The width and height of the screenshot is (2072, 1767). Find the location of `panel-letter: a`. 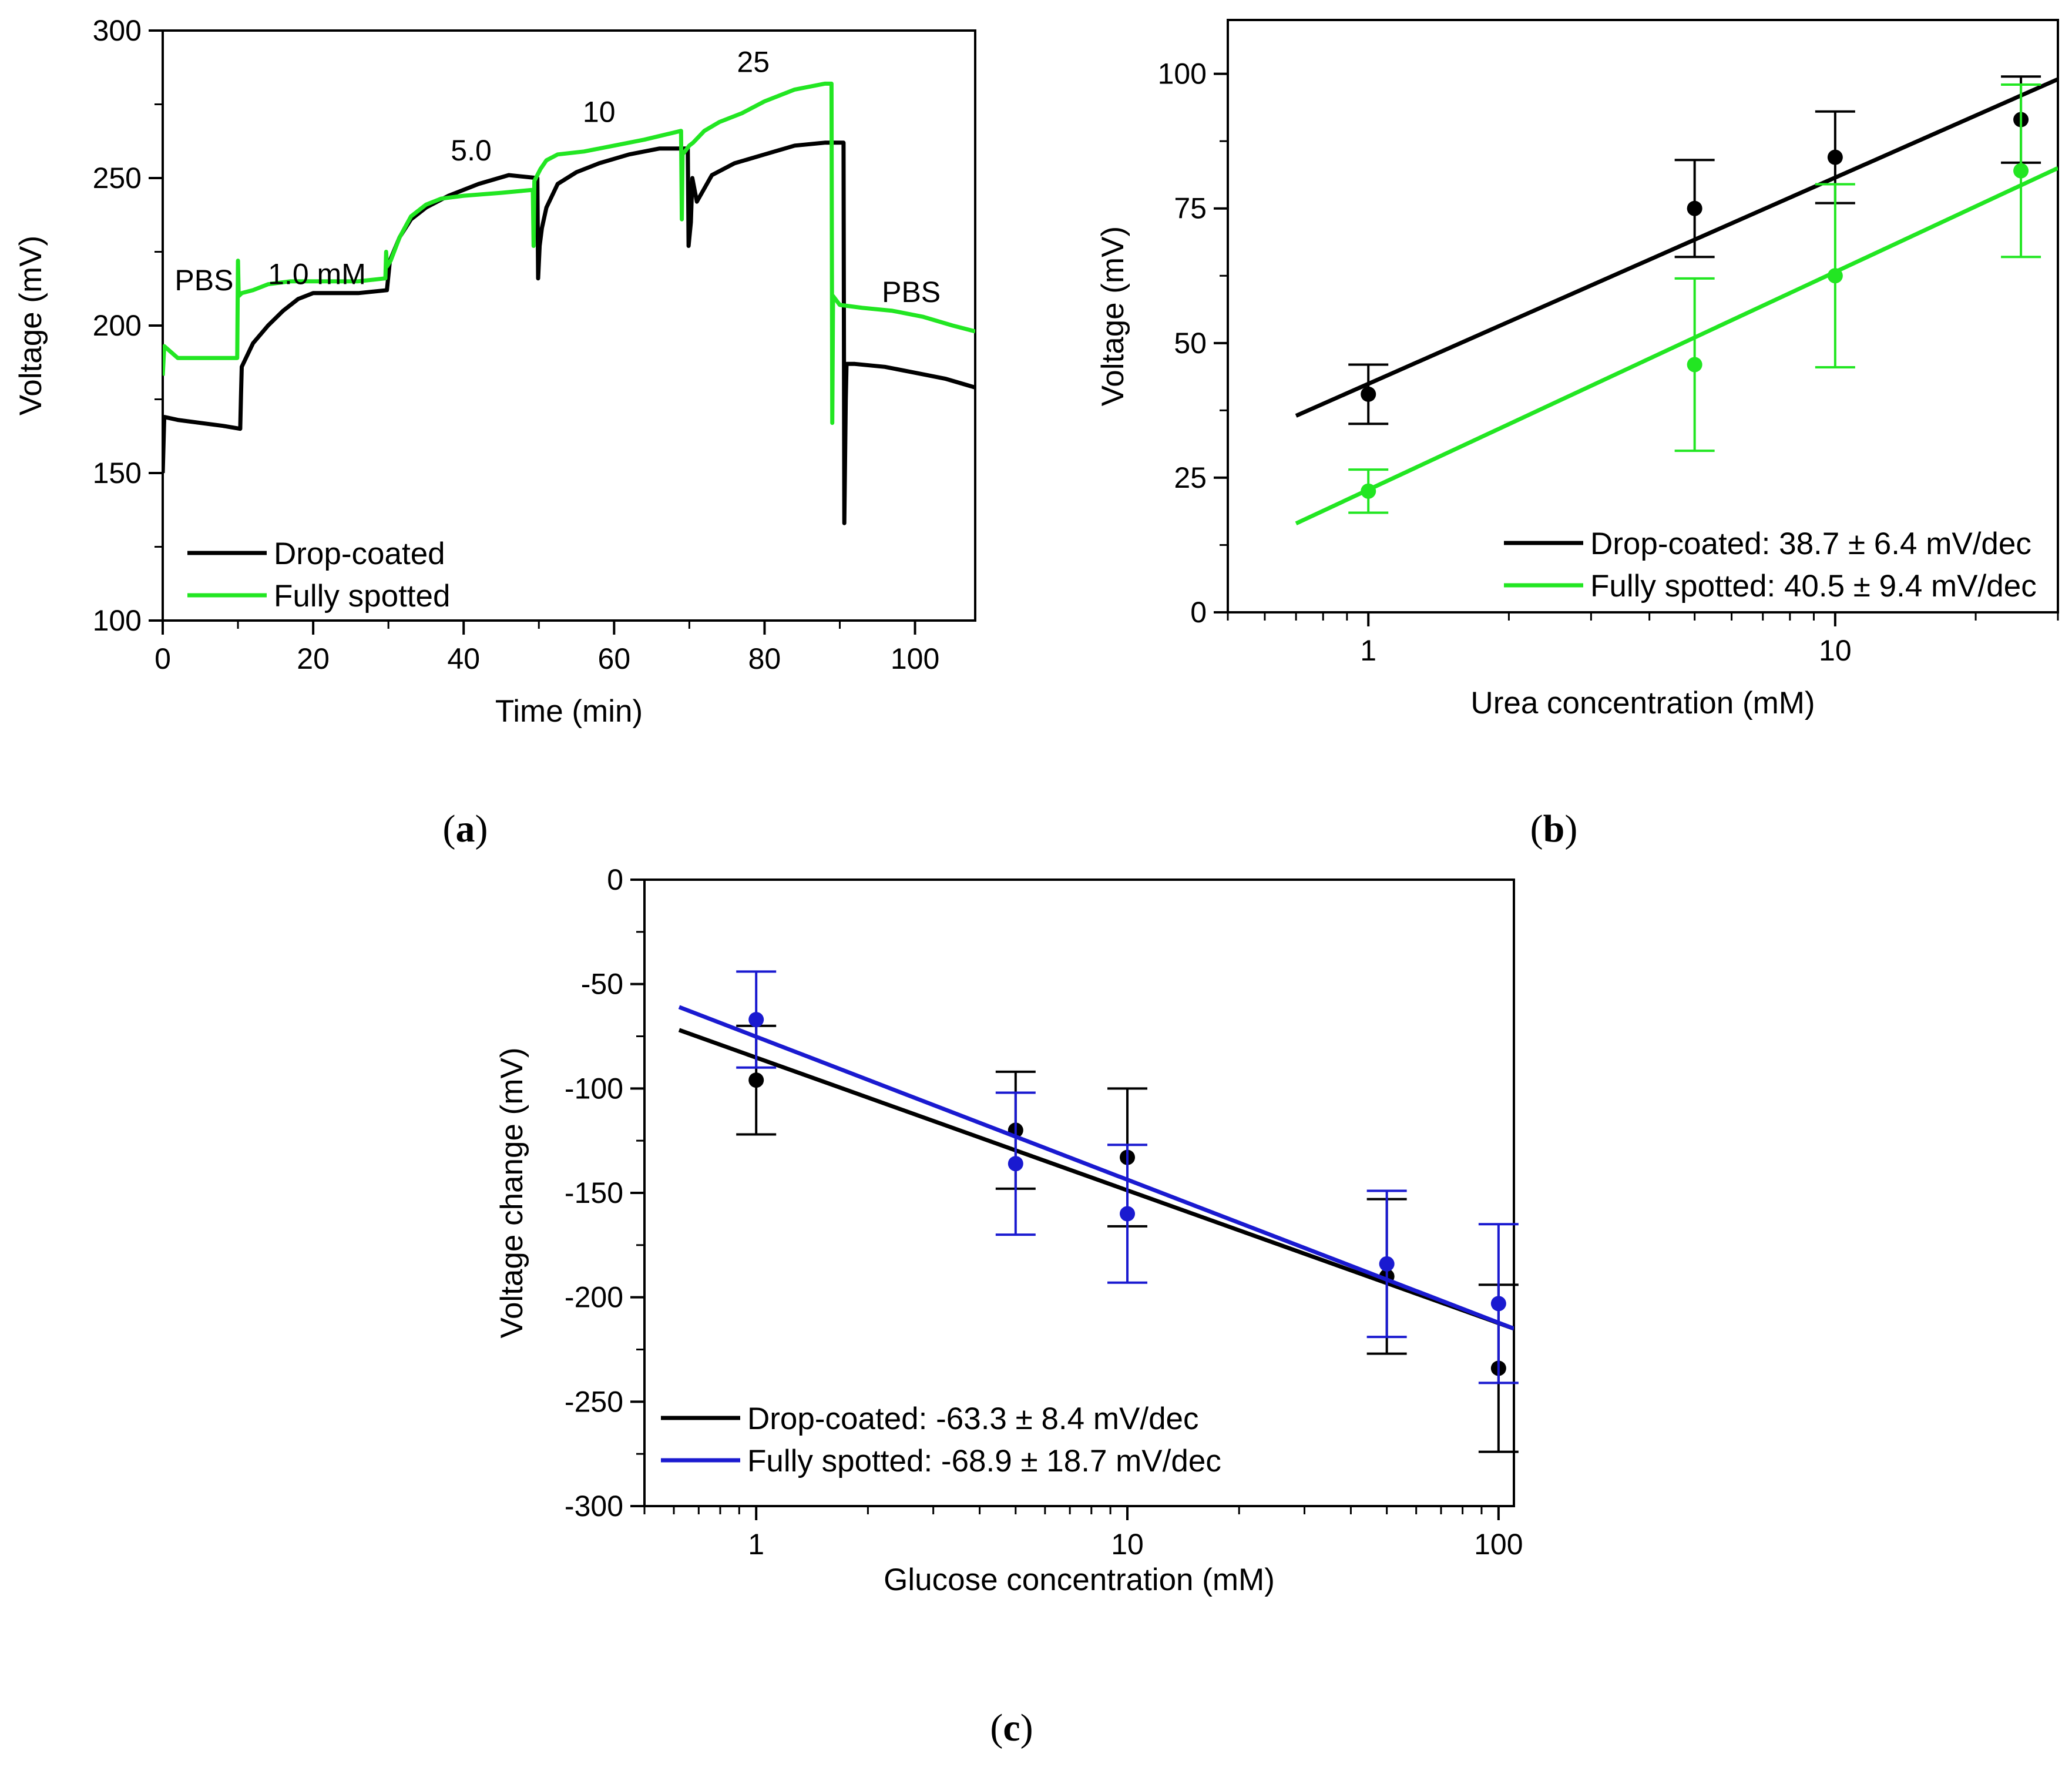

panel-letter: a is located at coordinates (465, 828).